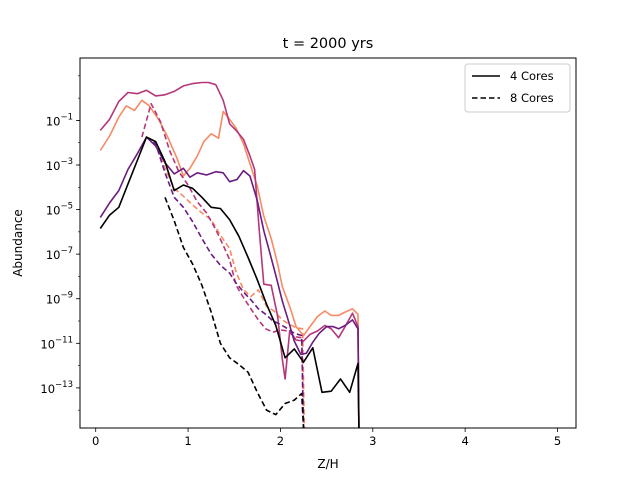 Image resolution: width=640 pixels, height=480 pixels. I want to click on x-tick-label: 2, so click(280, 441).